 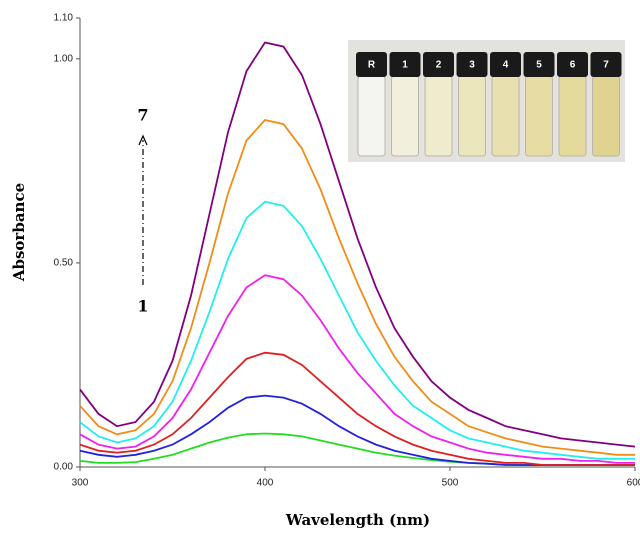 What do you see at coordinates (64, 467) in the screenshot?
I see `y-tick-label: 0.00` at bounding box center [64, 467].